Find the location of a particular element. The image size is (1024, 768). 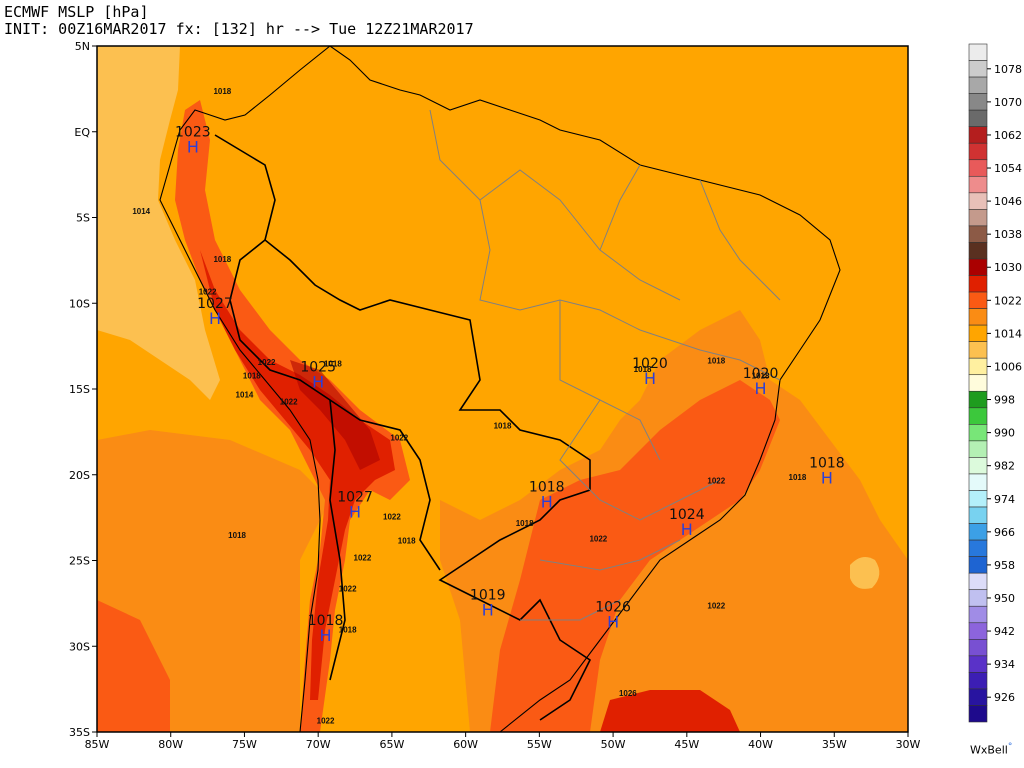

high-value: 1019 is located at coordinates (488, 595).